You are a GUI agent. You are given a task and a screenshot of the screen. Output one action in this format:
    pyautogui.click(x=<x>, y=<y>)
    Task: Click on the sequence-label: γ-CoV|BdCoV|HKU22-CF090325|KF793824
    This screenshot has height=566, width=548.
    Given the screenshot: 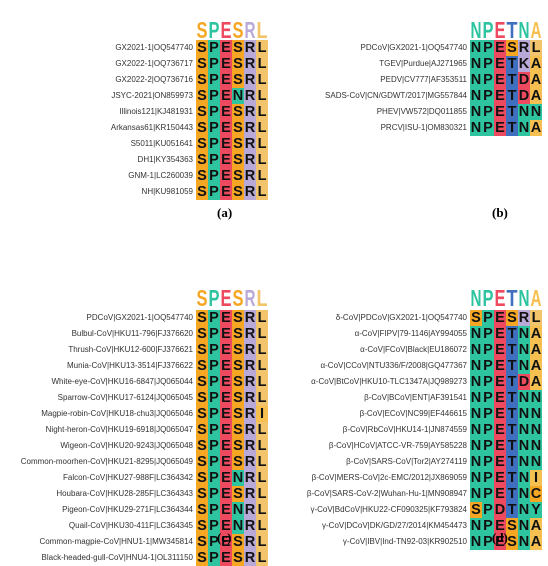 What is the action you would take?
    pyautogui.click(x=388, y=509)
    